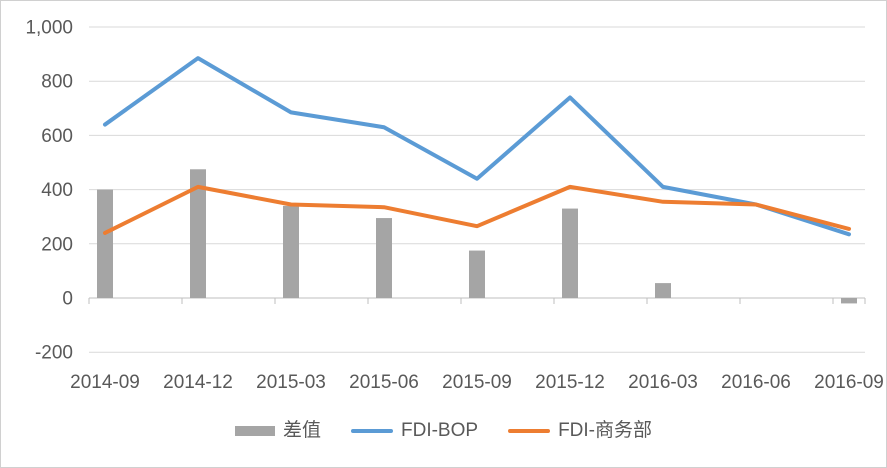  Describe the element at coordinates (49, 28) in the screenshot. I see `y-axis-label: 1,000` at that location.